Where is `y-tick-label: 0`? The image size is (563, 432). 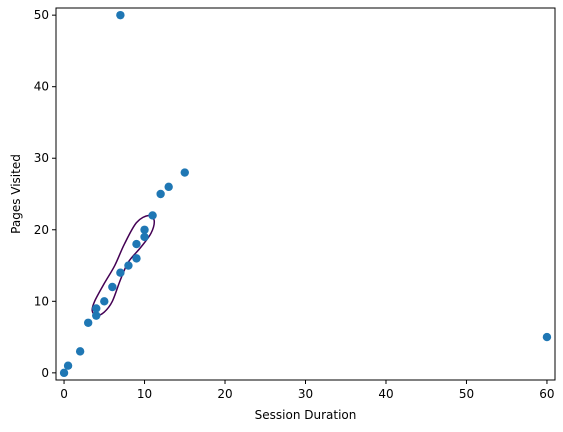
y-tick-label: 0 is located at coordinates (45, 373).